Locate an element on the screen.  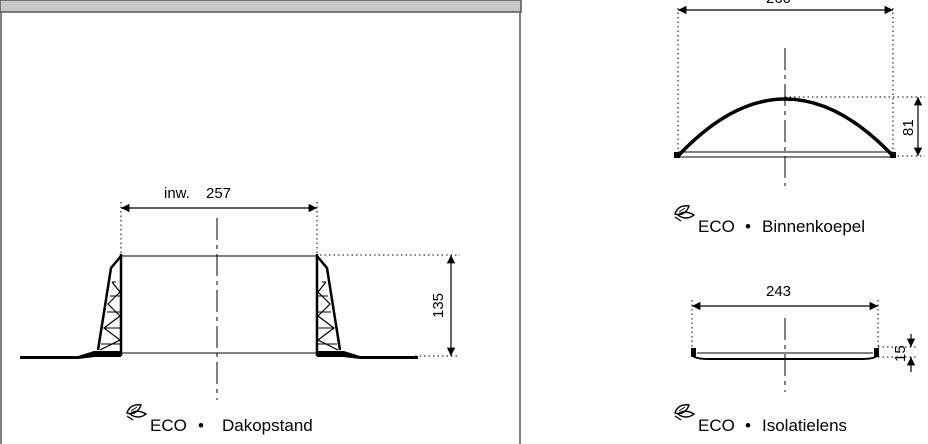
dakopstand-width-prefix: inw. is located at coordinates (177, 193).